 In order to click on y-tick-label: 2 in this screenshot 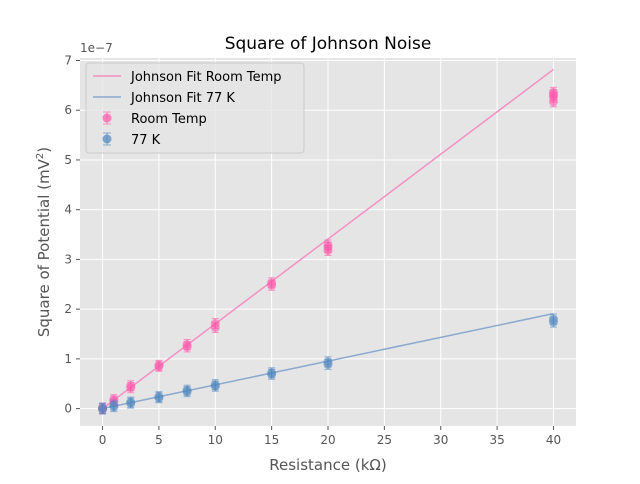, I will do `click(68, 309)`.